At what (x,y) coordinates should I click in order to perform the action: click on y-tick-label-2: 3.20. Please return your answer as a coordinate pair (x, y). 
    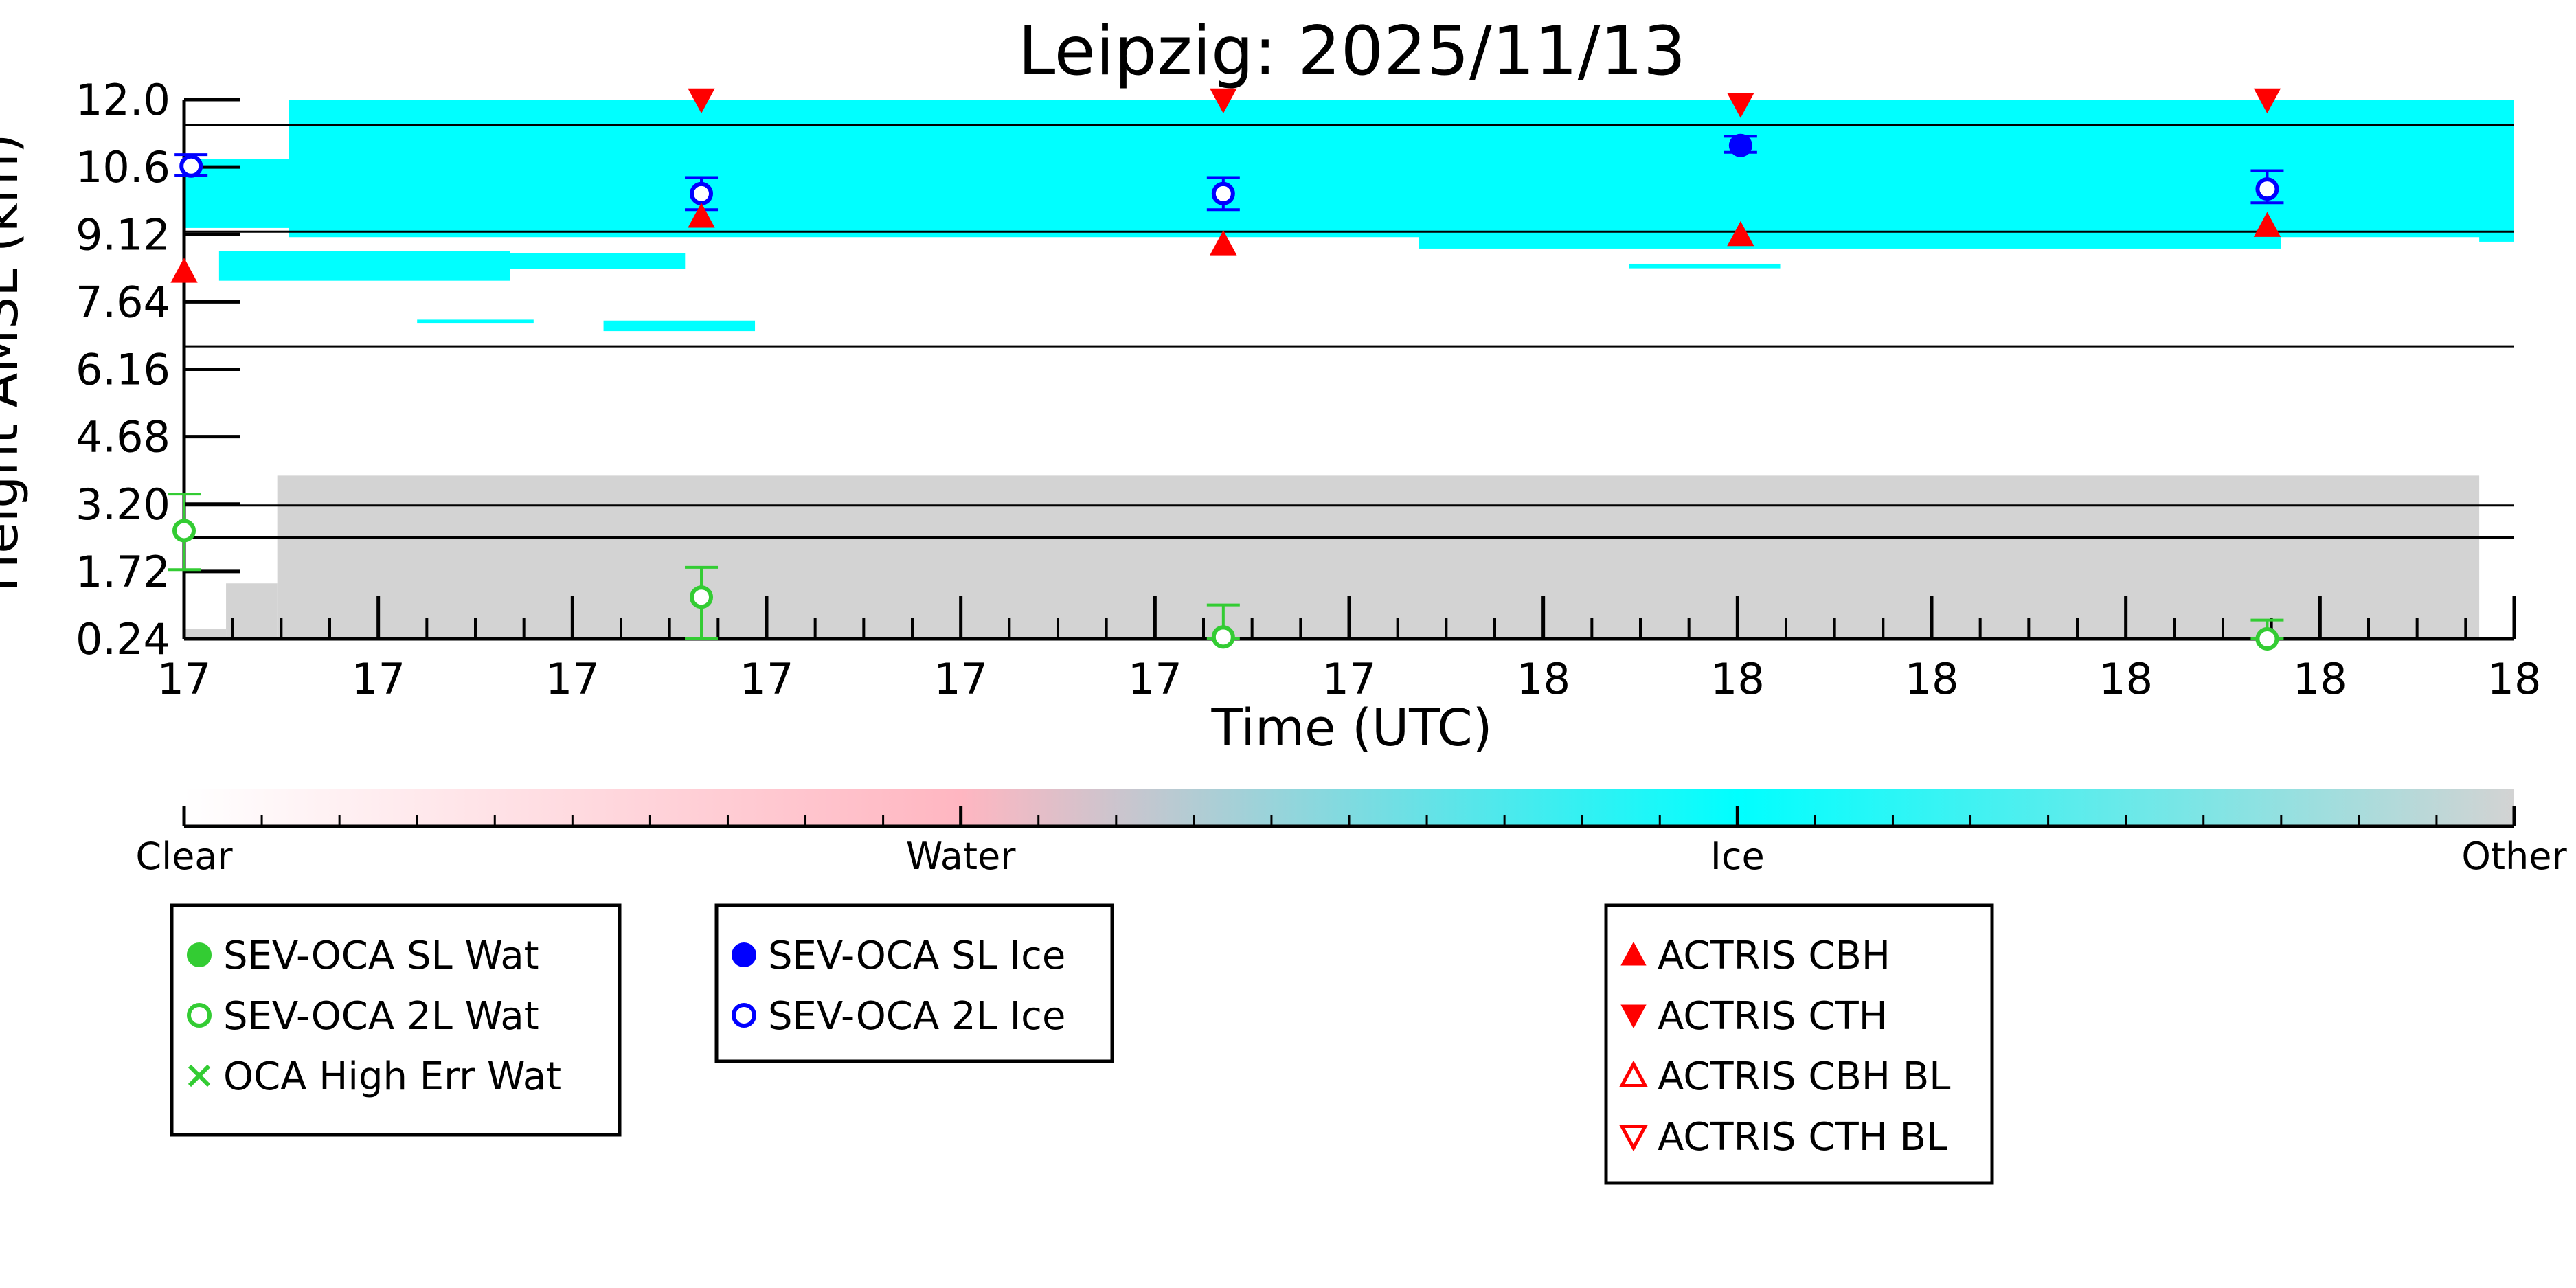
    Looking at the image, I should click on (123, 504).